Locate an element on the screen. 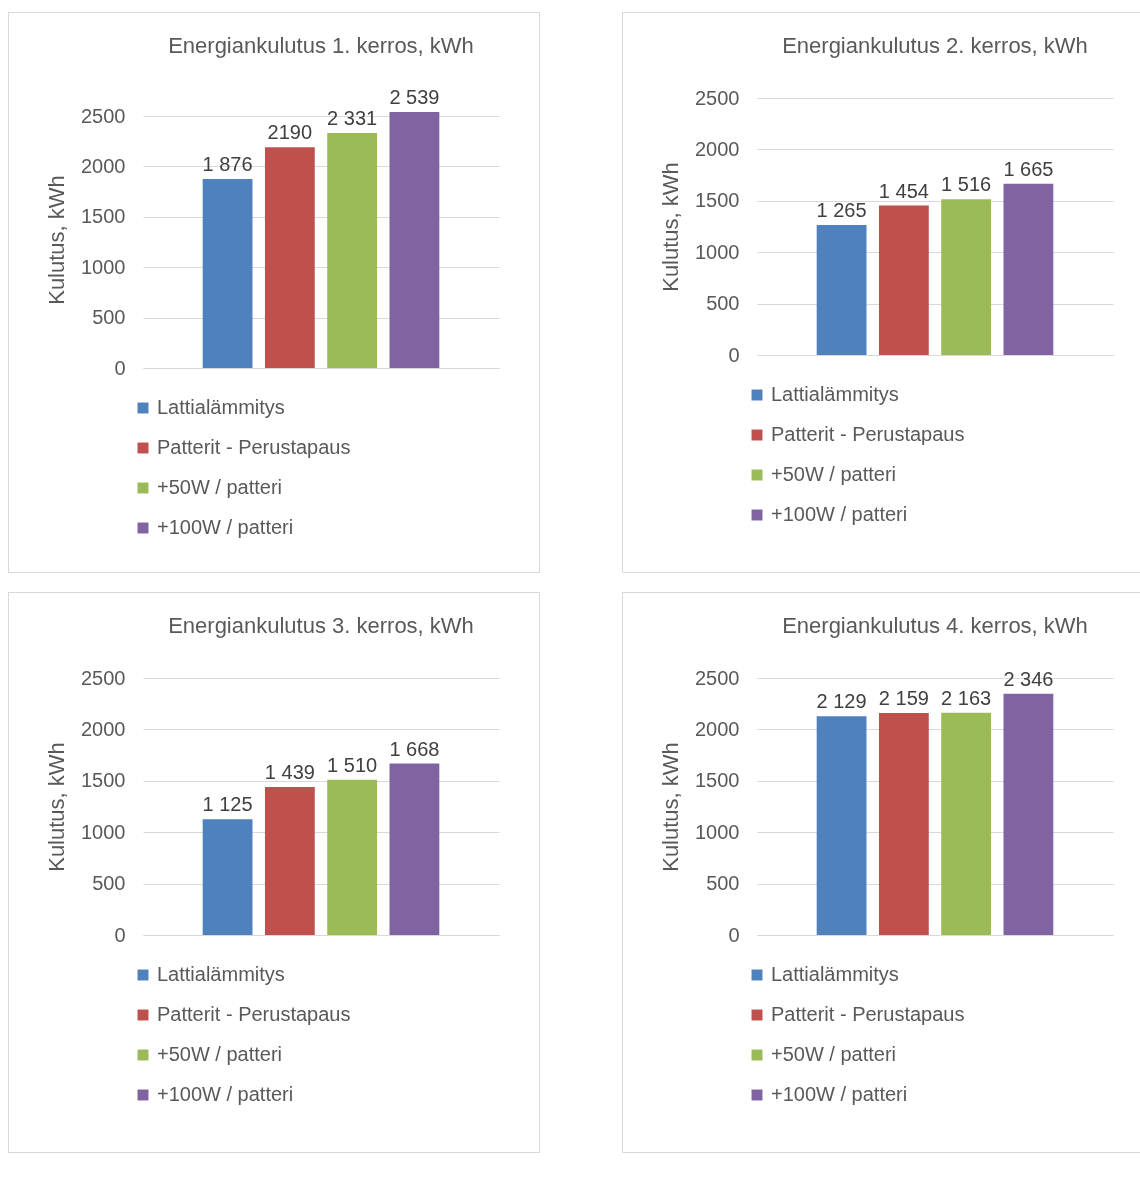  chart-title: Energiankulutus 2. kerros, kWh is located at coordinates (935, 45).